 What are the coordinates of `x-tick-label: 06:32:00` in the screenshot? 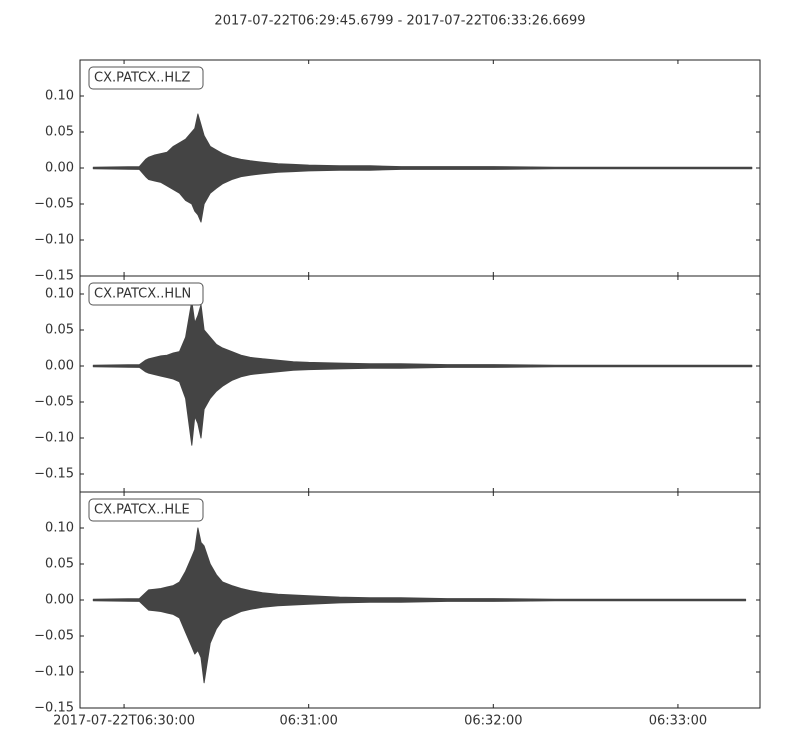 It's located at (493, 721).